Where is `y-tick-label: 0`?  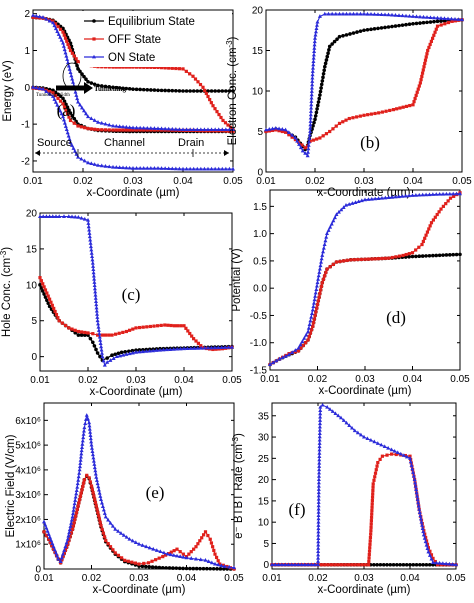 y-tick-label: 0 is located at coordinates (34, 357).